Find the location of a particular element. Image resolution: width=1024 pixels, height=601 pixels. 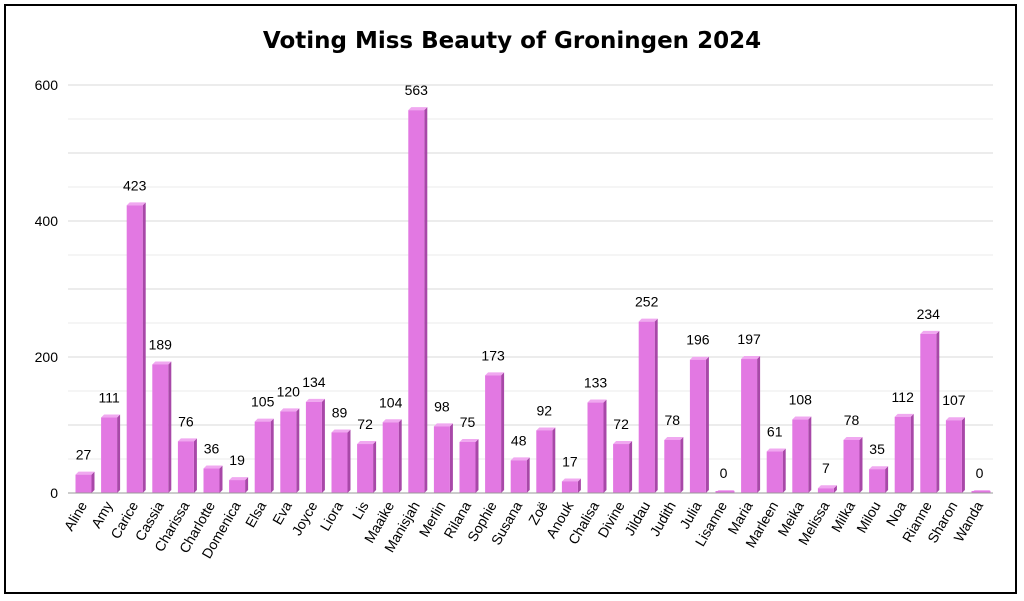

x-tick-label: Milou is located at coordinates (868, 517).